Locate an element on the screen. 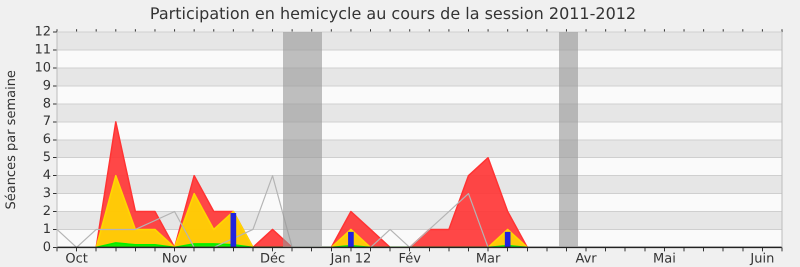 Image resolution: width=800 pixels, height=267 pixels. y-tick-label: 11 is located at coordinates (42, 50).